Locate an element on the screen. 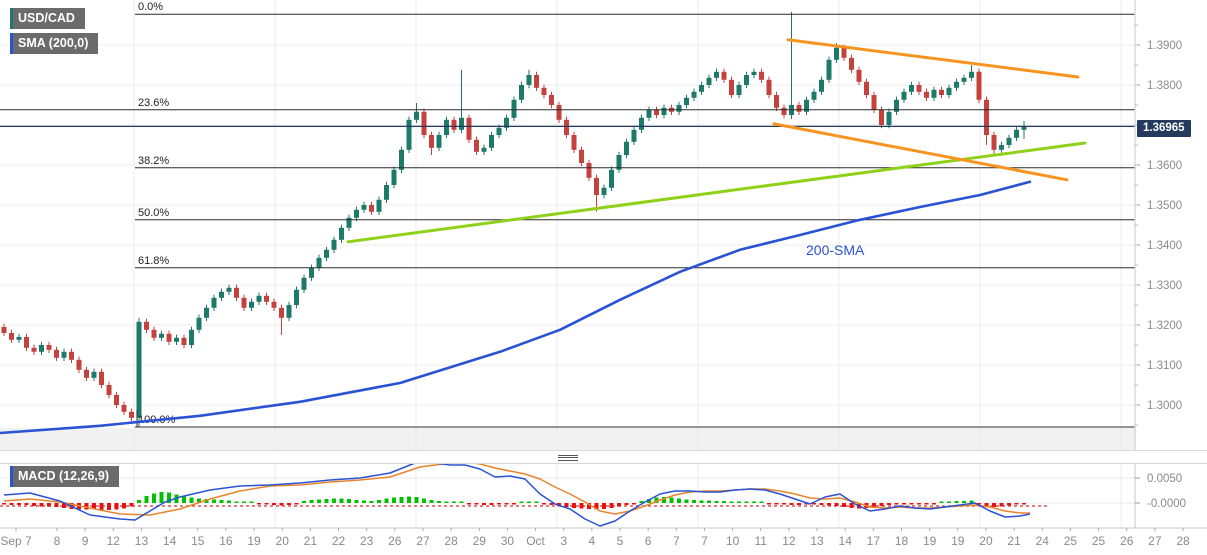  orange-trendline-lower is located at coordinates (920, 152).